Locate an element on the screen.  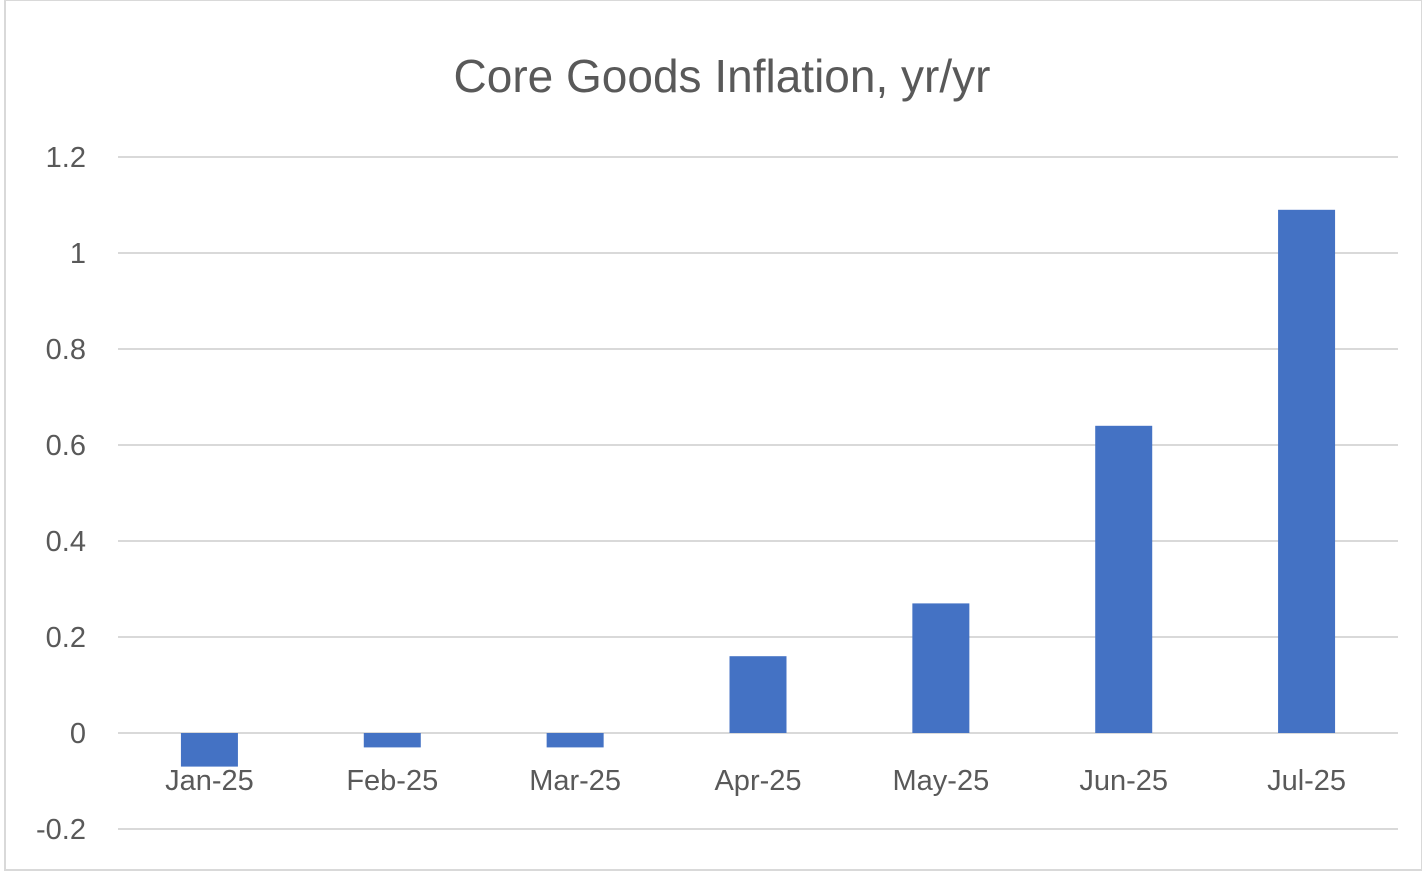
y-axis-tick-labels: 1.2 1 0.8 0.6 0.4 0.2 0 -0.2 is located at coordinates (61, 494).